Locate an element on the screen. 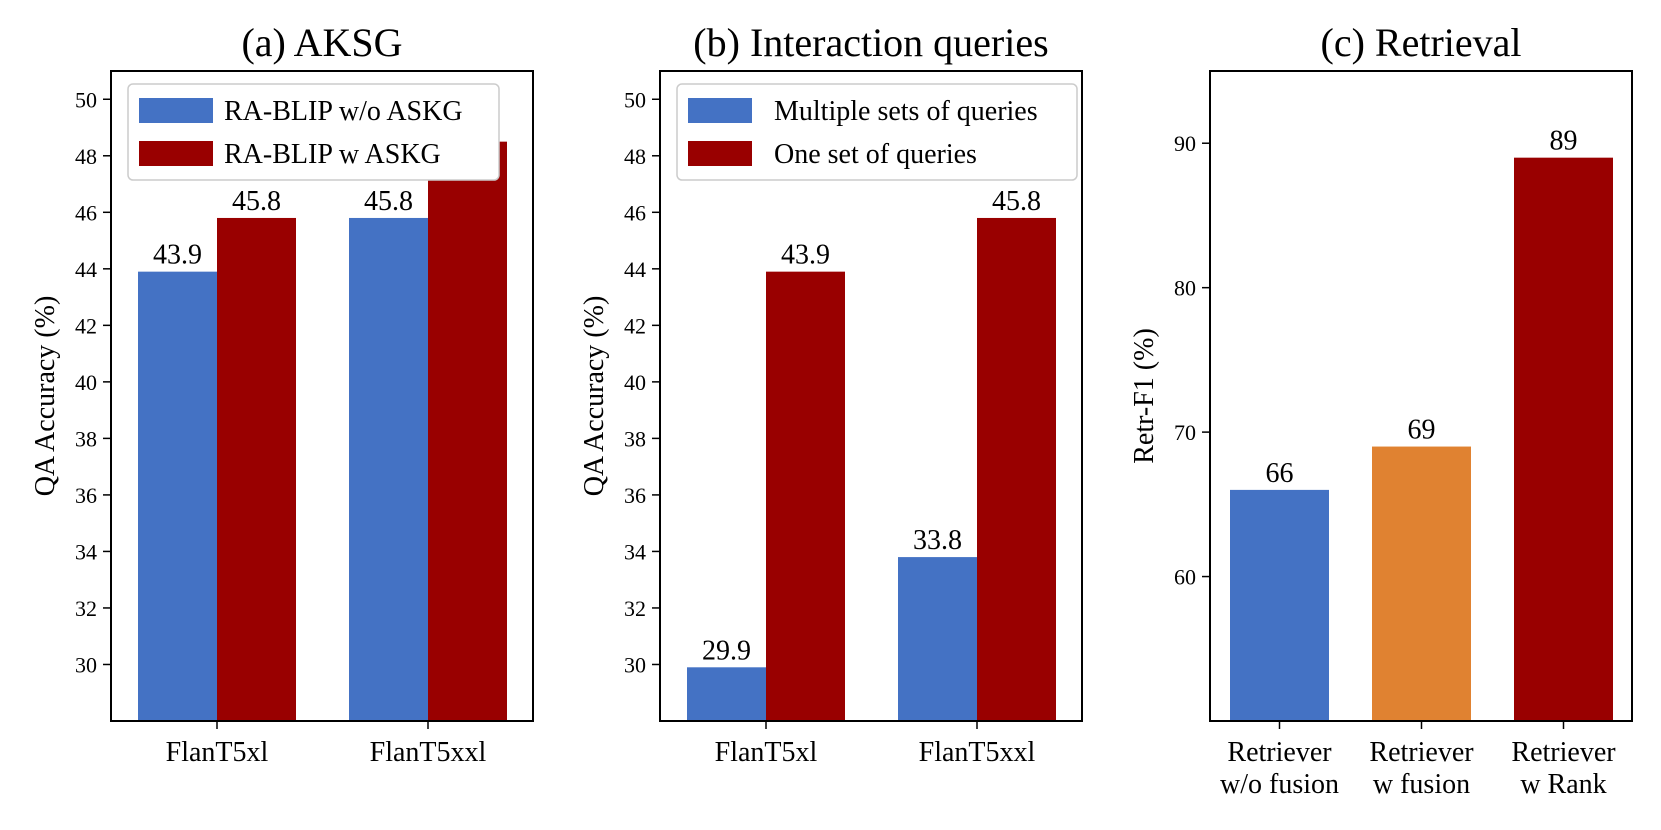 The image size is (1661, 830). bar-value-label: 66 is located at coordinates (1280, 473).